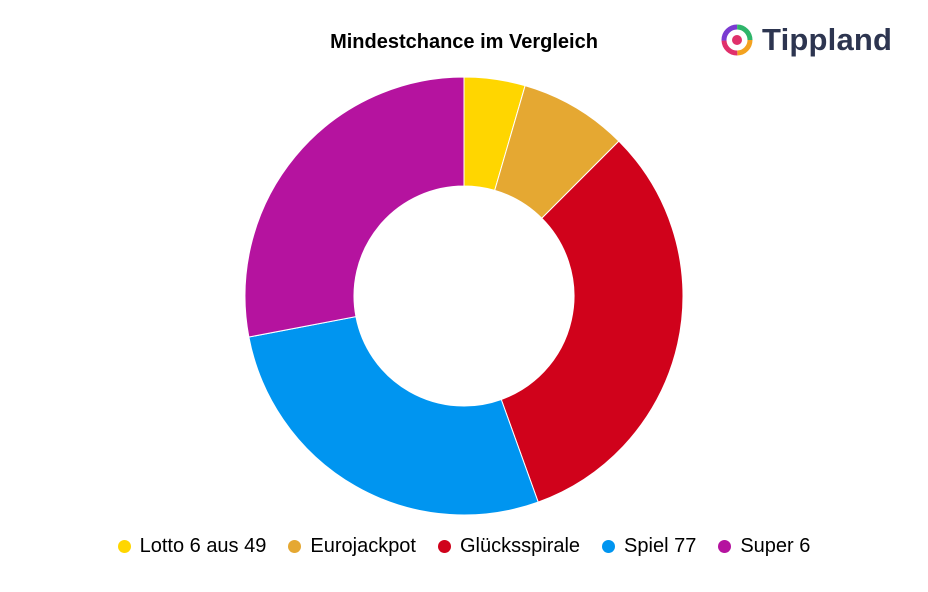 The image size is (928, 592). Describe the element at coordinates (203, 546) in the screenshot. I see `legend-label: Lotto 6 aus 49` at that location.